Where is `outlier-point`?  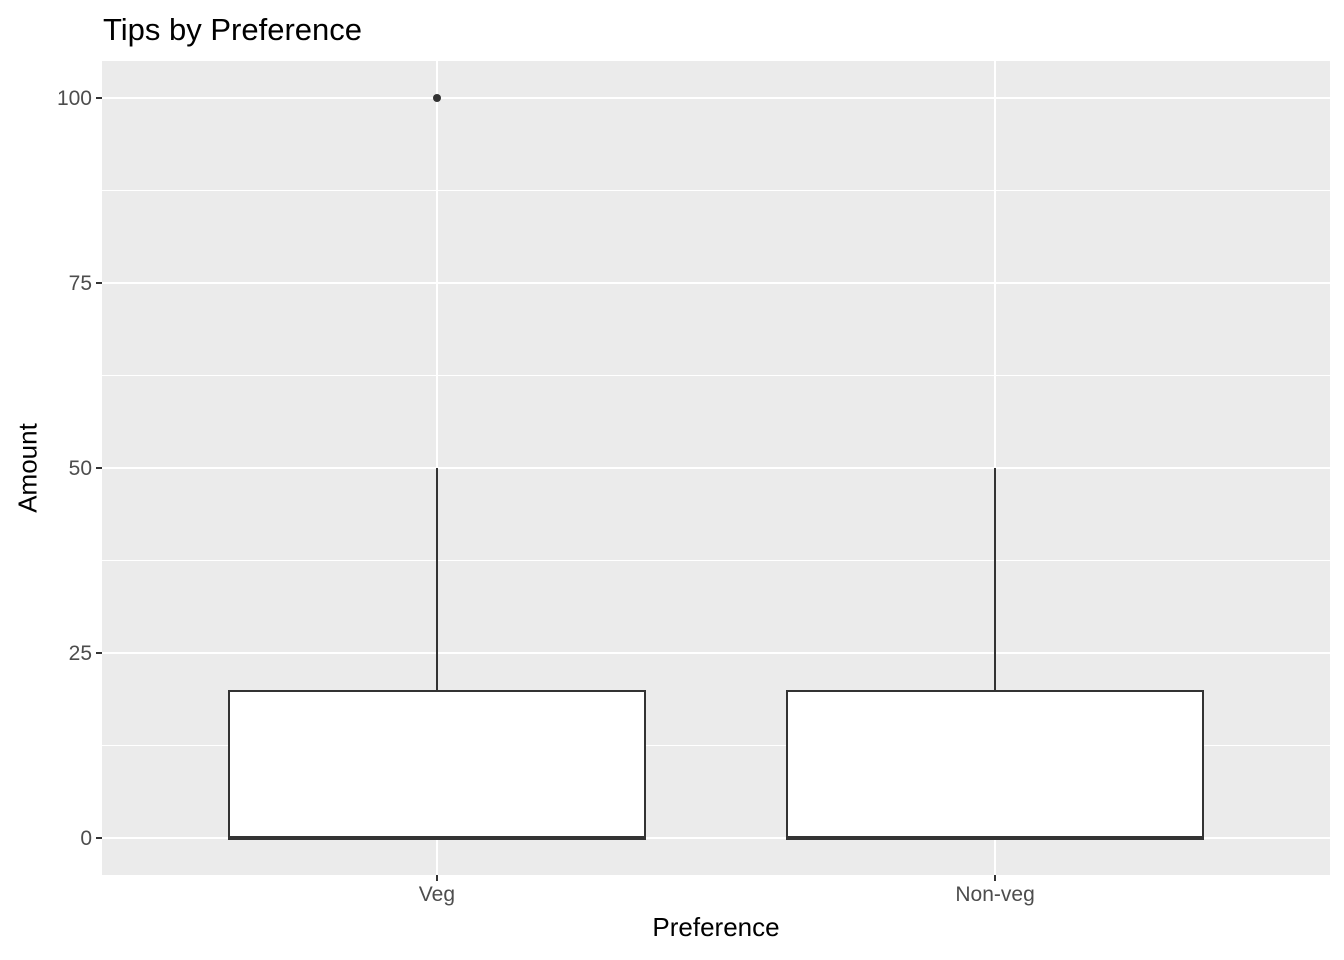 outlier-point is located at coordinates (436, 98).